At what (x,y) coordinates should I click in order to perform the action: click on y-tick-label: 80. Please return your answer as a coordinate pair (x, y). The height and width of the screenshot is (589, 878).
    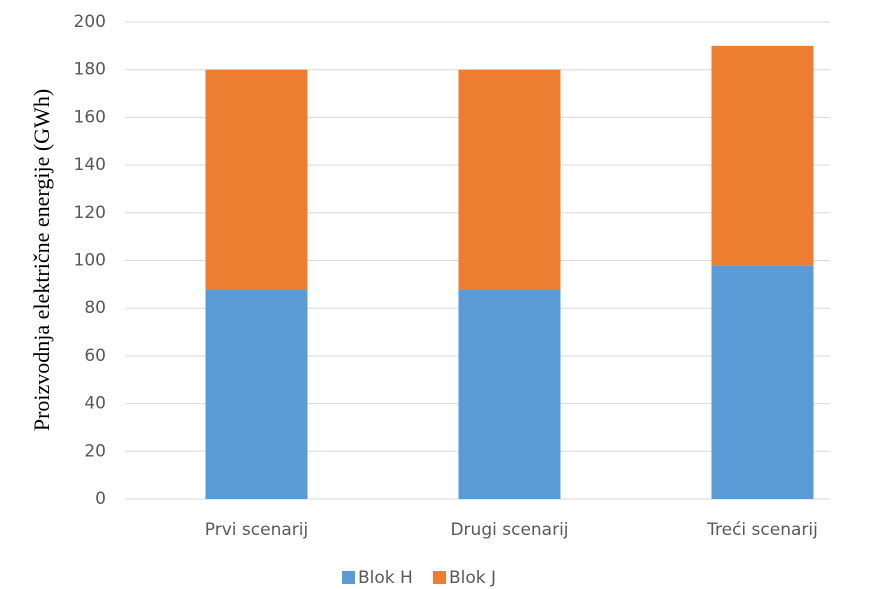
    Looking at the image, I should click on (95, 308).